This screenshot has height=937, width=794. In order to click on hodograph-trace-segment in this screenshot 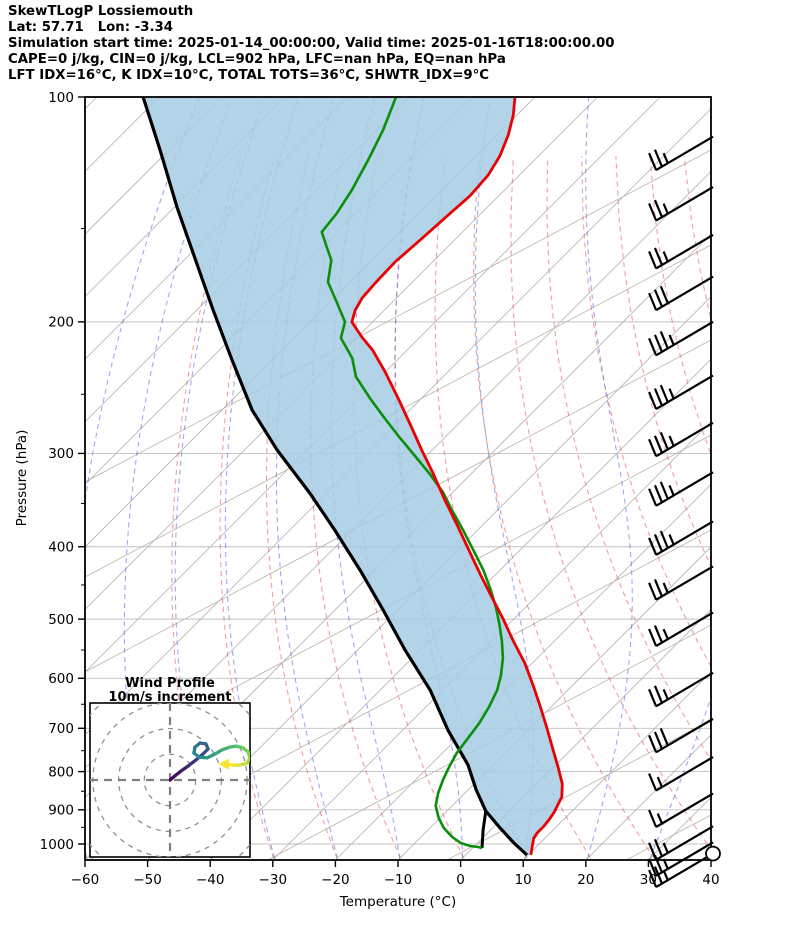, I will do `click(192, 763)`.